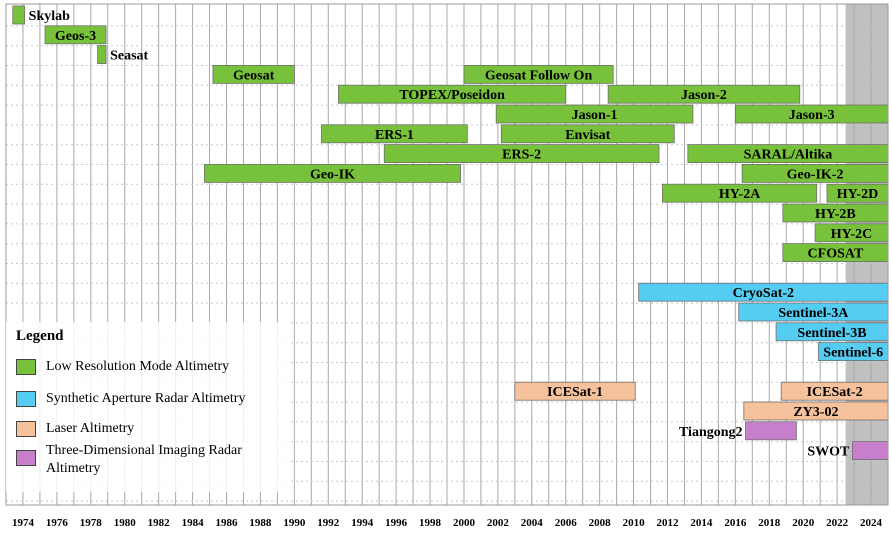  I want to click on x-tick-label: 1978, so click(91, 523).